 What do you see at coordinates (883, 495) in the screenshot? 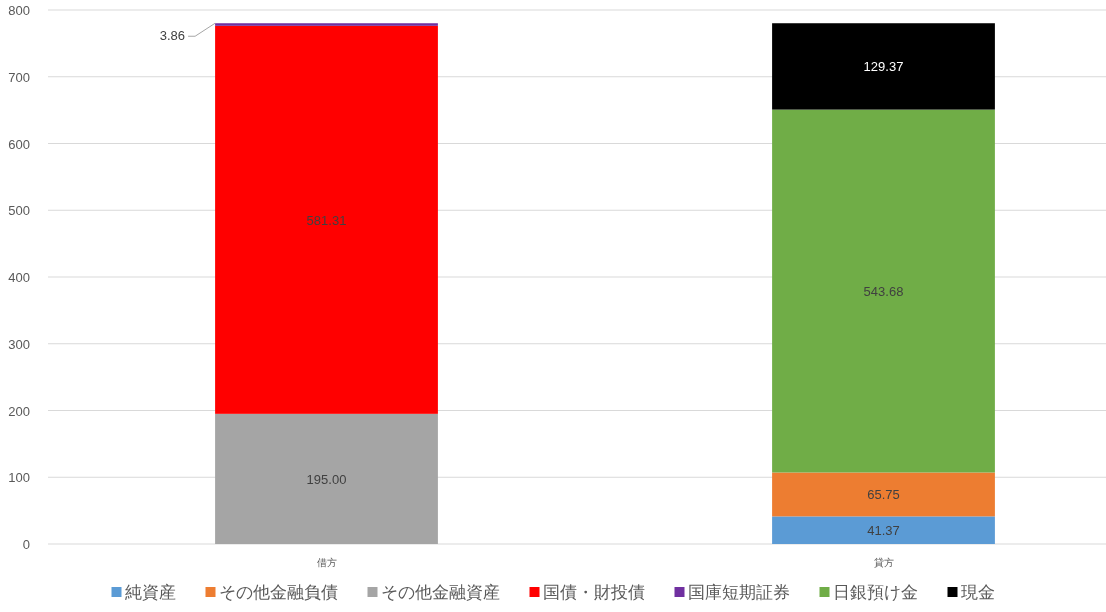
I see `data-label: 65.75` at bounding box center [883, 495].